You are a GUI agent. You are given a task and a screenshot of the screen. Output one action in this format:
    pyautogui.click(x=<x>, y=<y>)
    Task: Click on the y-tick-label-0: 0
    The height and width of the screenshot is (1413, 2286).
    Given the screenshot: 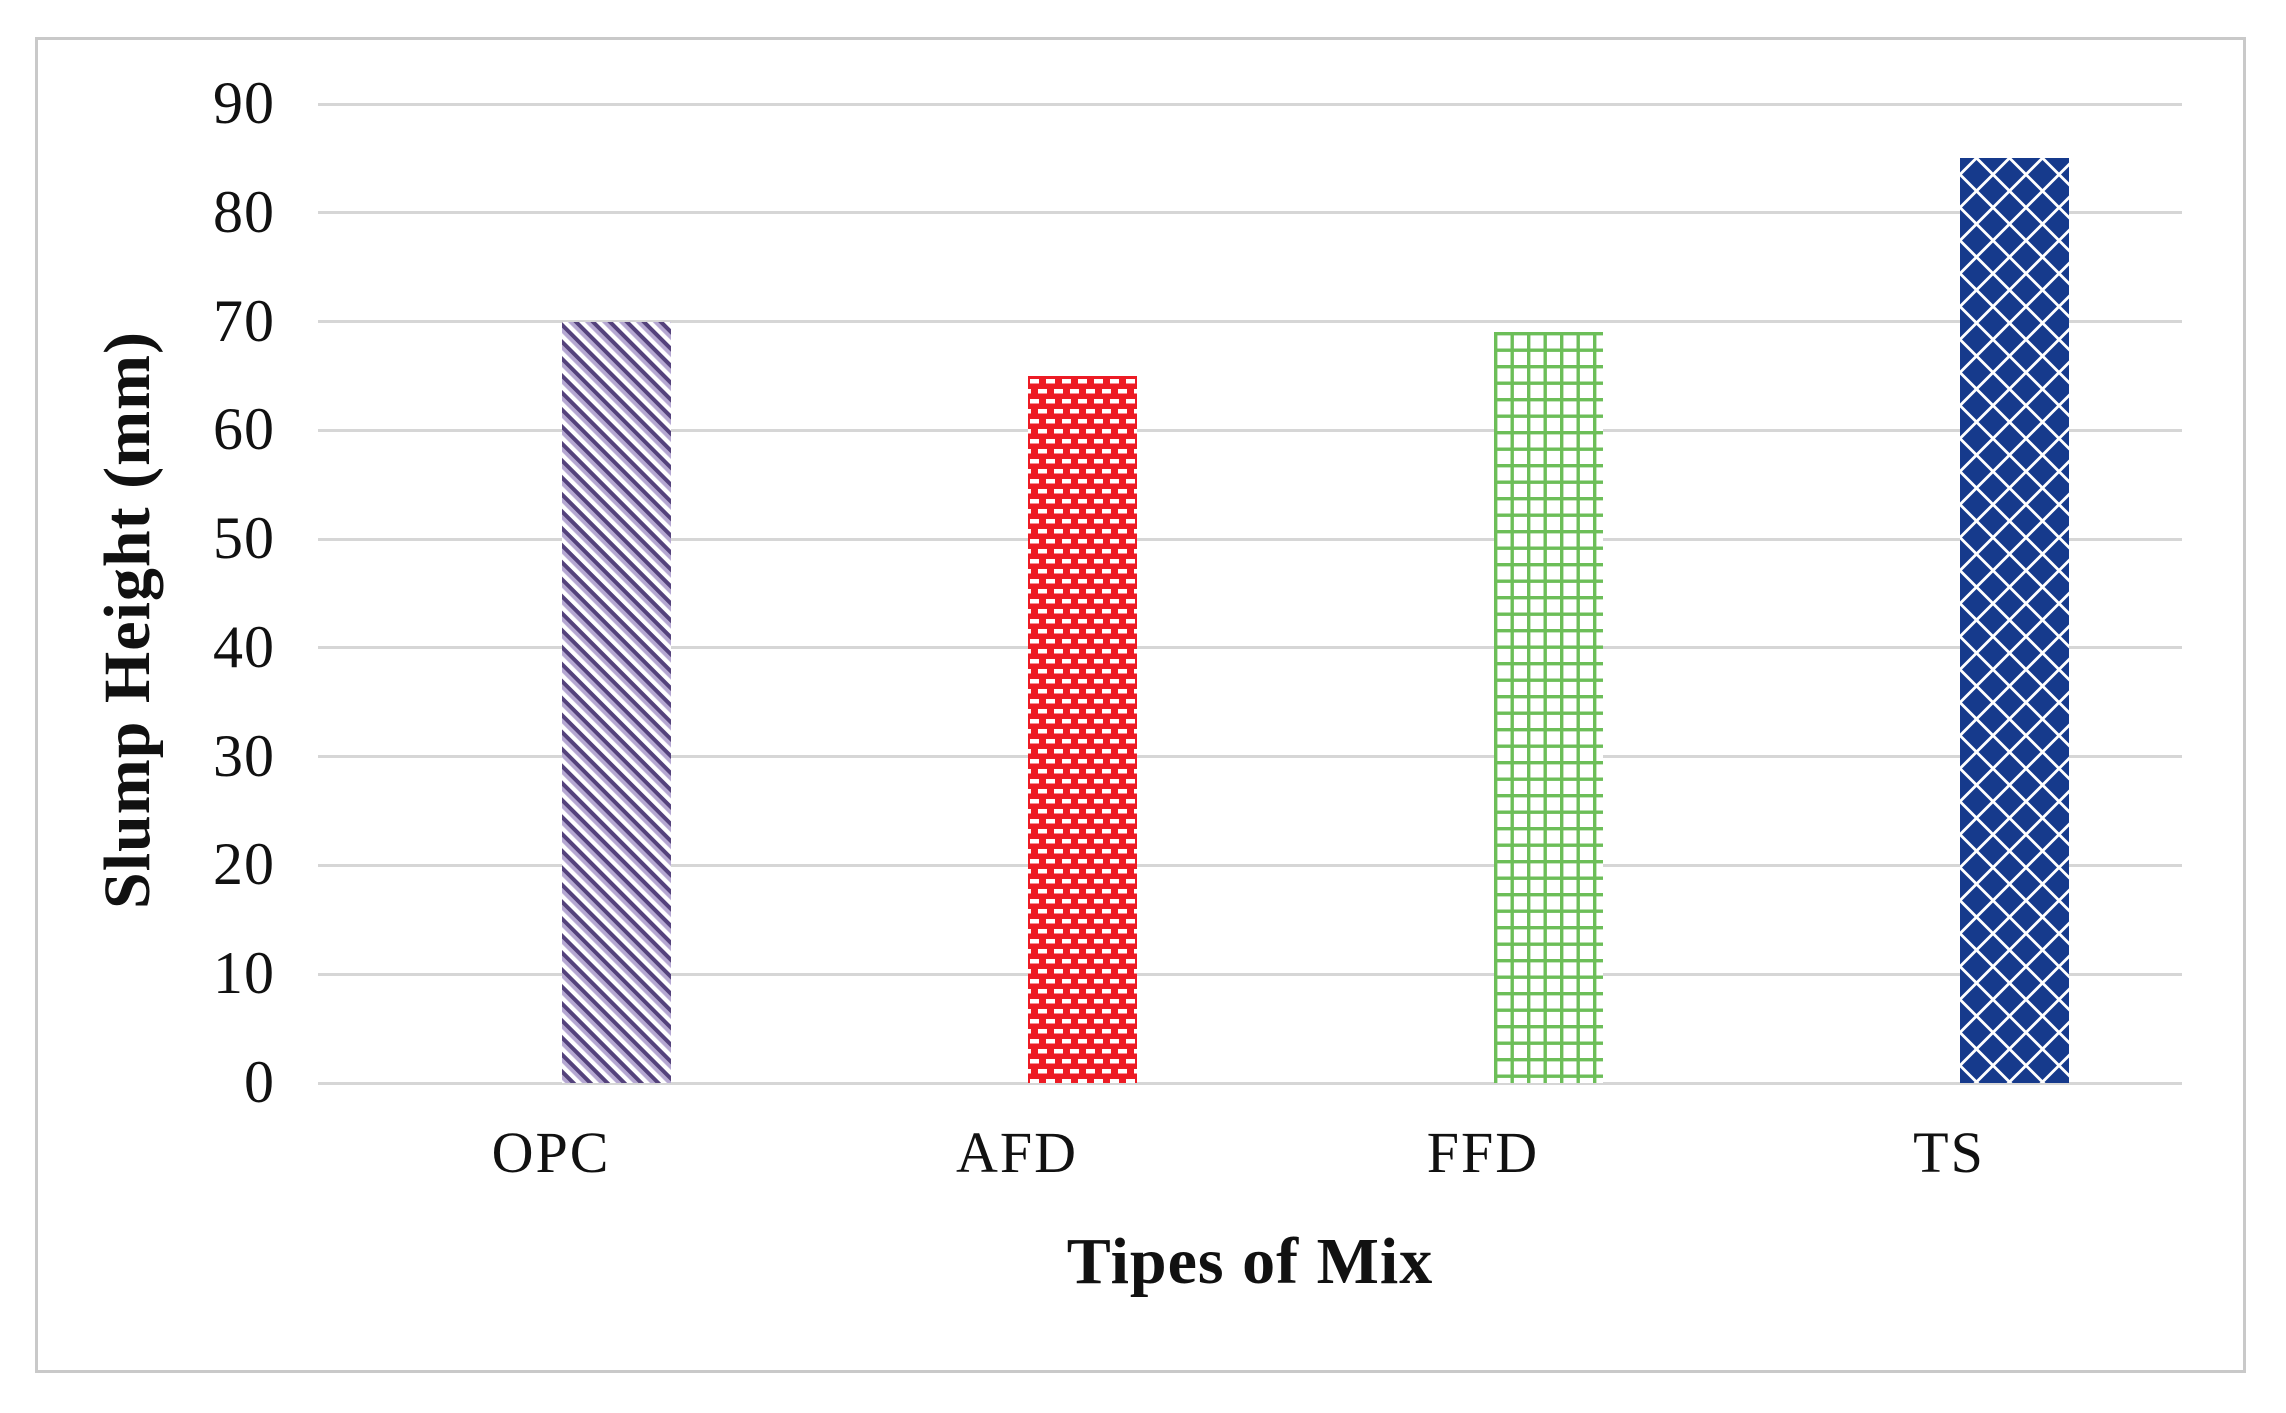 What is the action you would take?
    pyautogui.click(x=259, y=1081)
    